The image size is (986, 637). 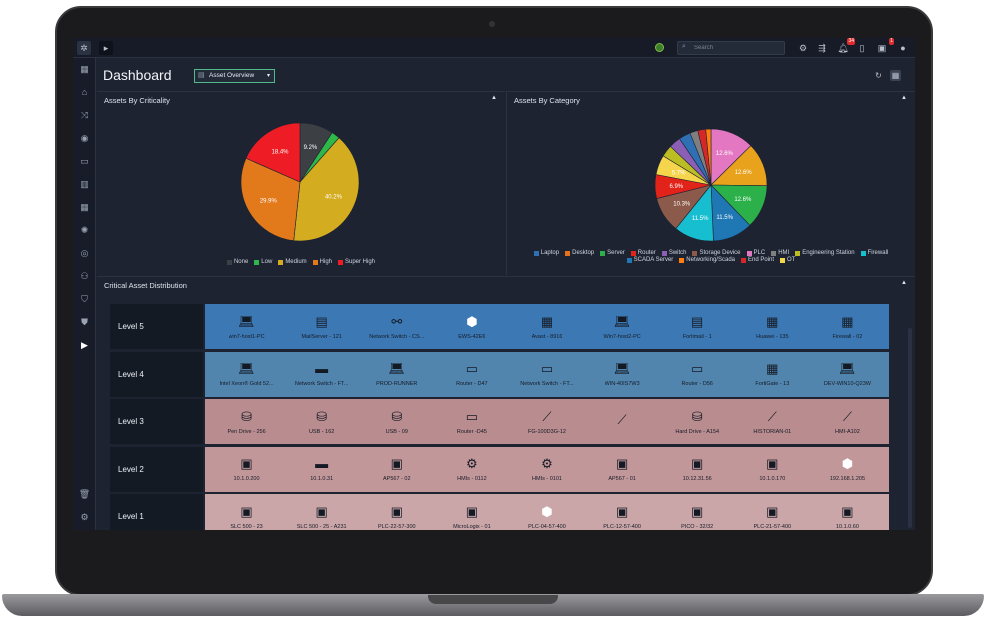 I want to click on criticality-legend-item: Medium, so click(x=292, y=262).